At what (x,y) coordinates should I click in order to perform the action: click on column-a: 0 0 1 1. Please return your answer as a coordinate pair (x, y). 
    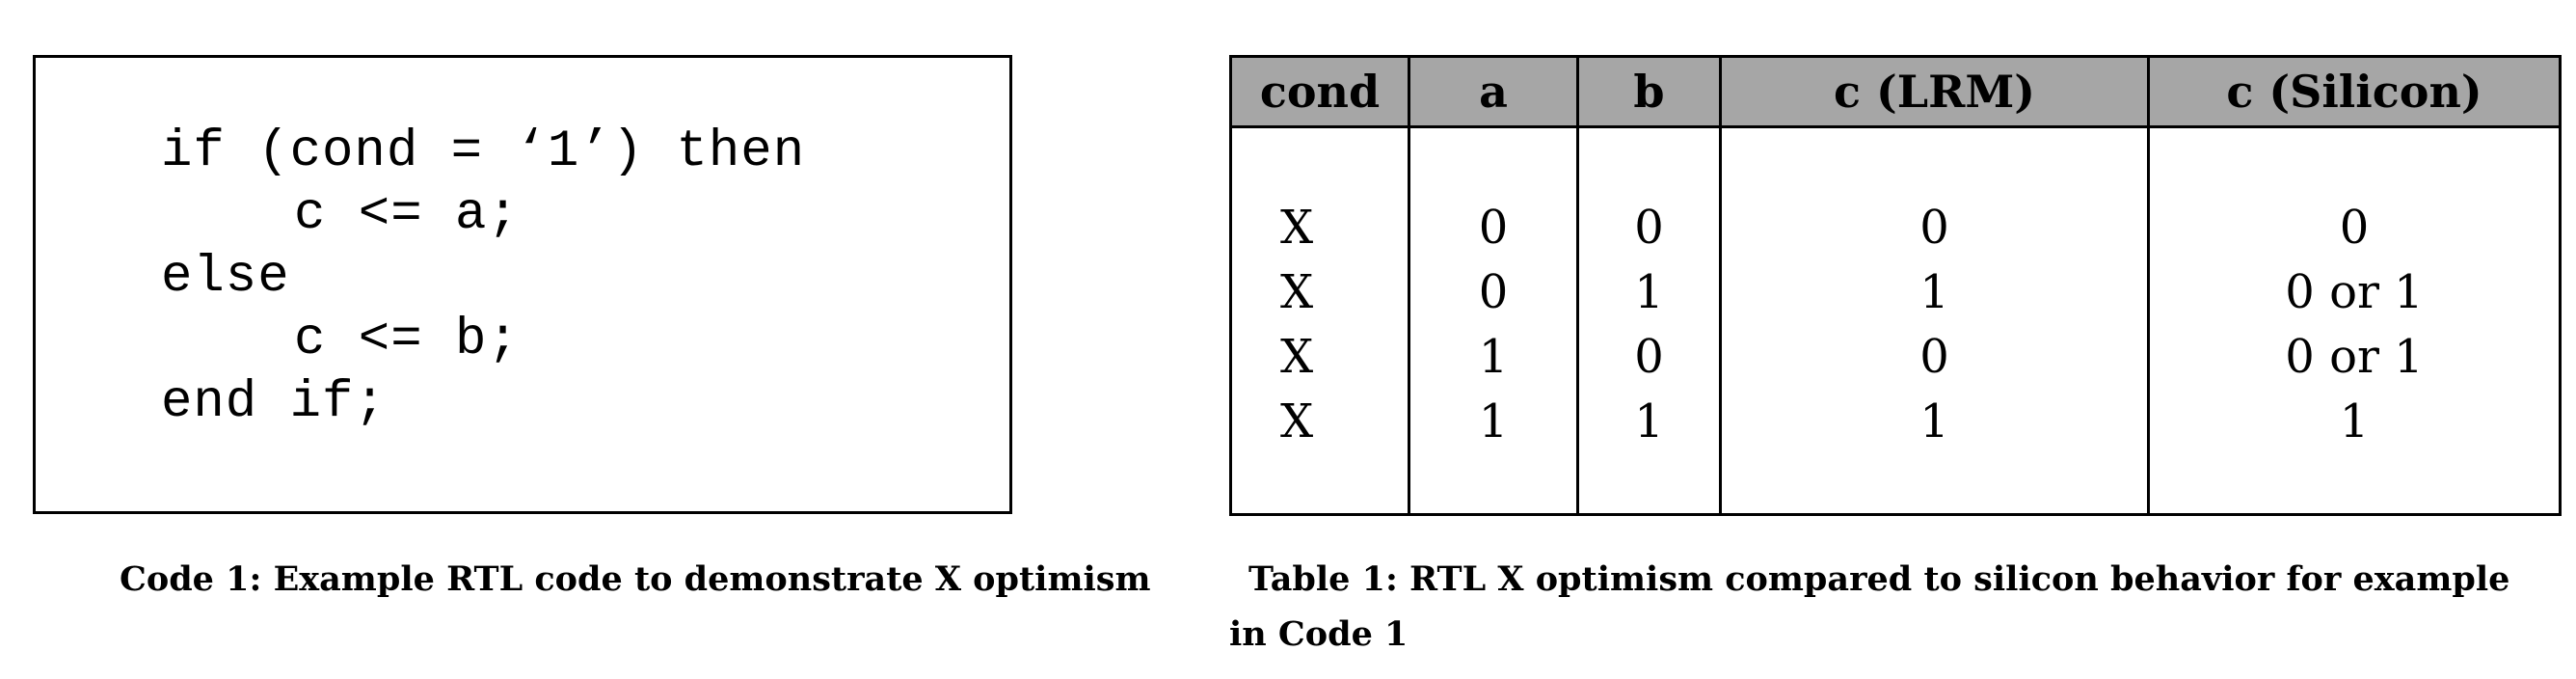
    Looking at the image, I should click on (1494, 320).